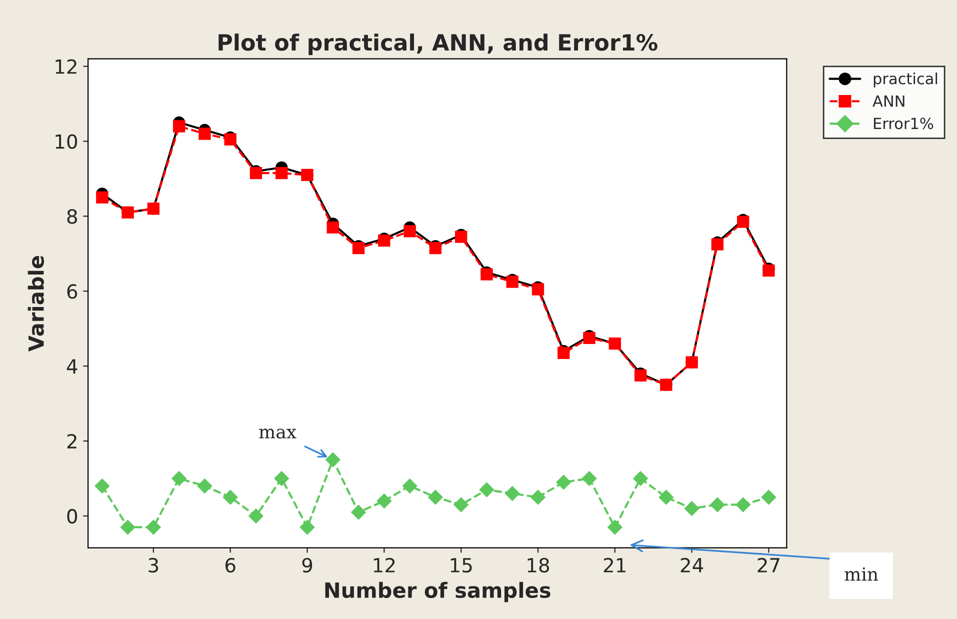 The image size is (957, 619). What do you see at coordinates (71, 441) in the screenshot?
I see `y-tick-label: 2` at bounding box center [71, 441].